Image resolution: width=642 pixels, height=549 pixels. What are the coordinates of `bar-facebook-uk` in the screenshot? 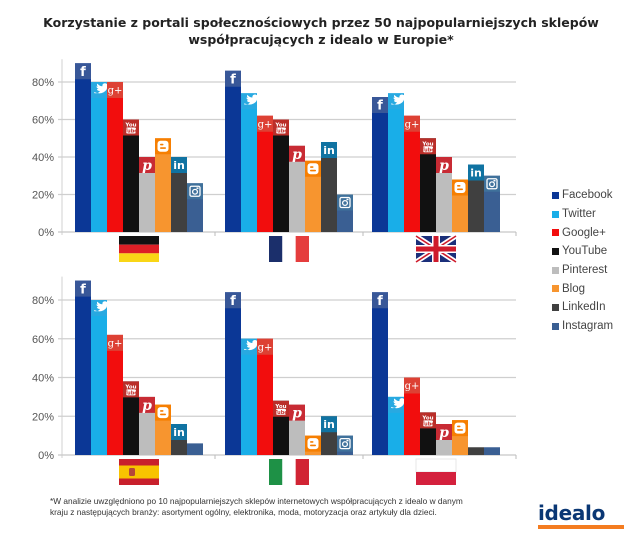 It's located at (380, 164).